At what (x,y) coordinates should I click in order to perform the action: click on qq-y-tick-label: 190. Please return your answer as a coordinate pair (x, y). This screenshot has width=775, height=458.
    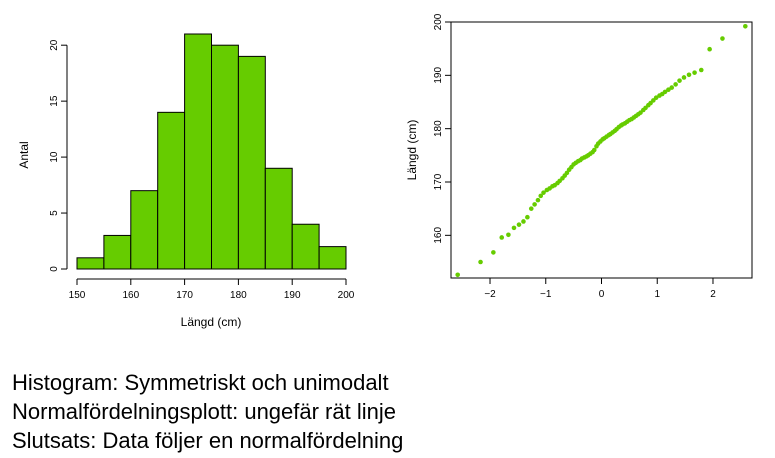
    Looking at the image, I should click on (438, 75).